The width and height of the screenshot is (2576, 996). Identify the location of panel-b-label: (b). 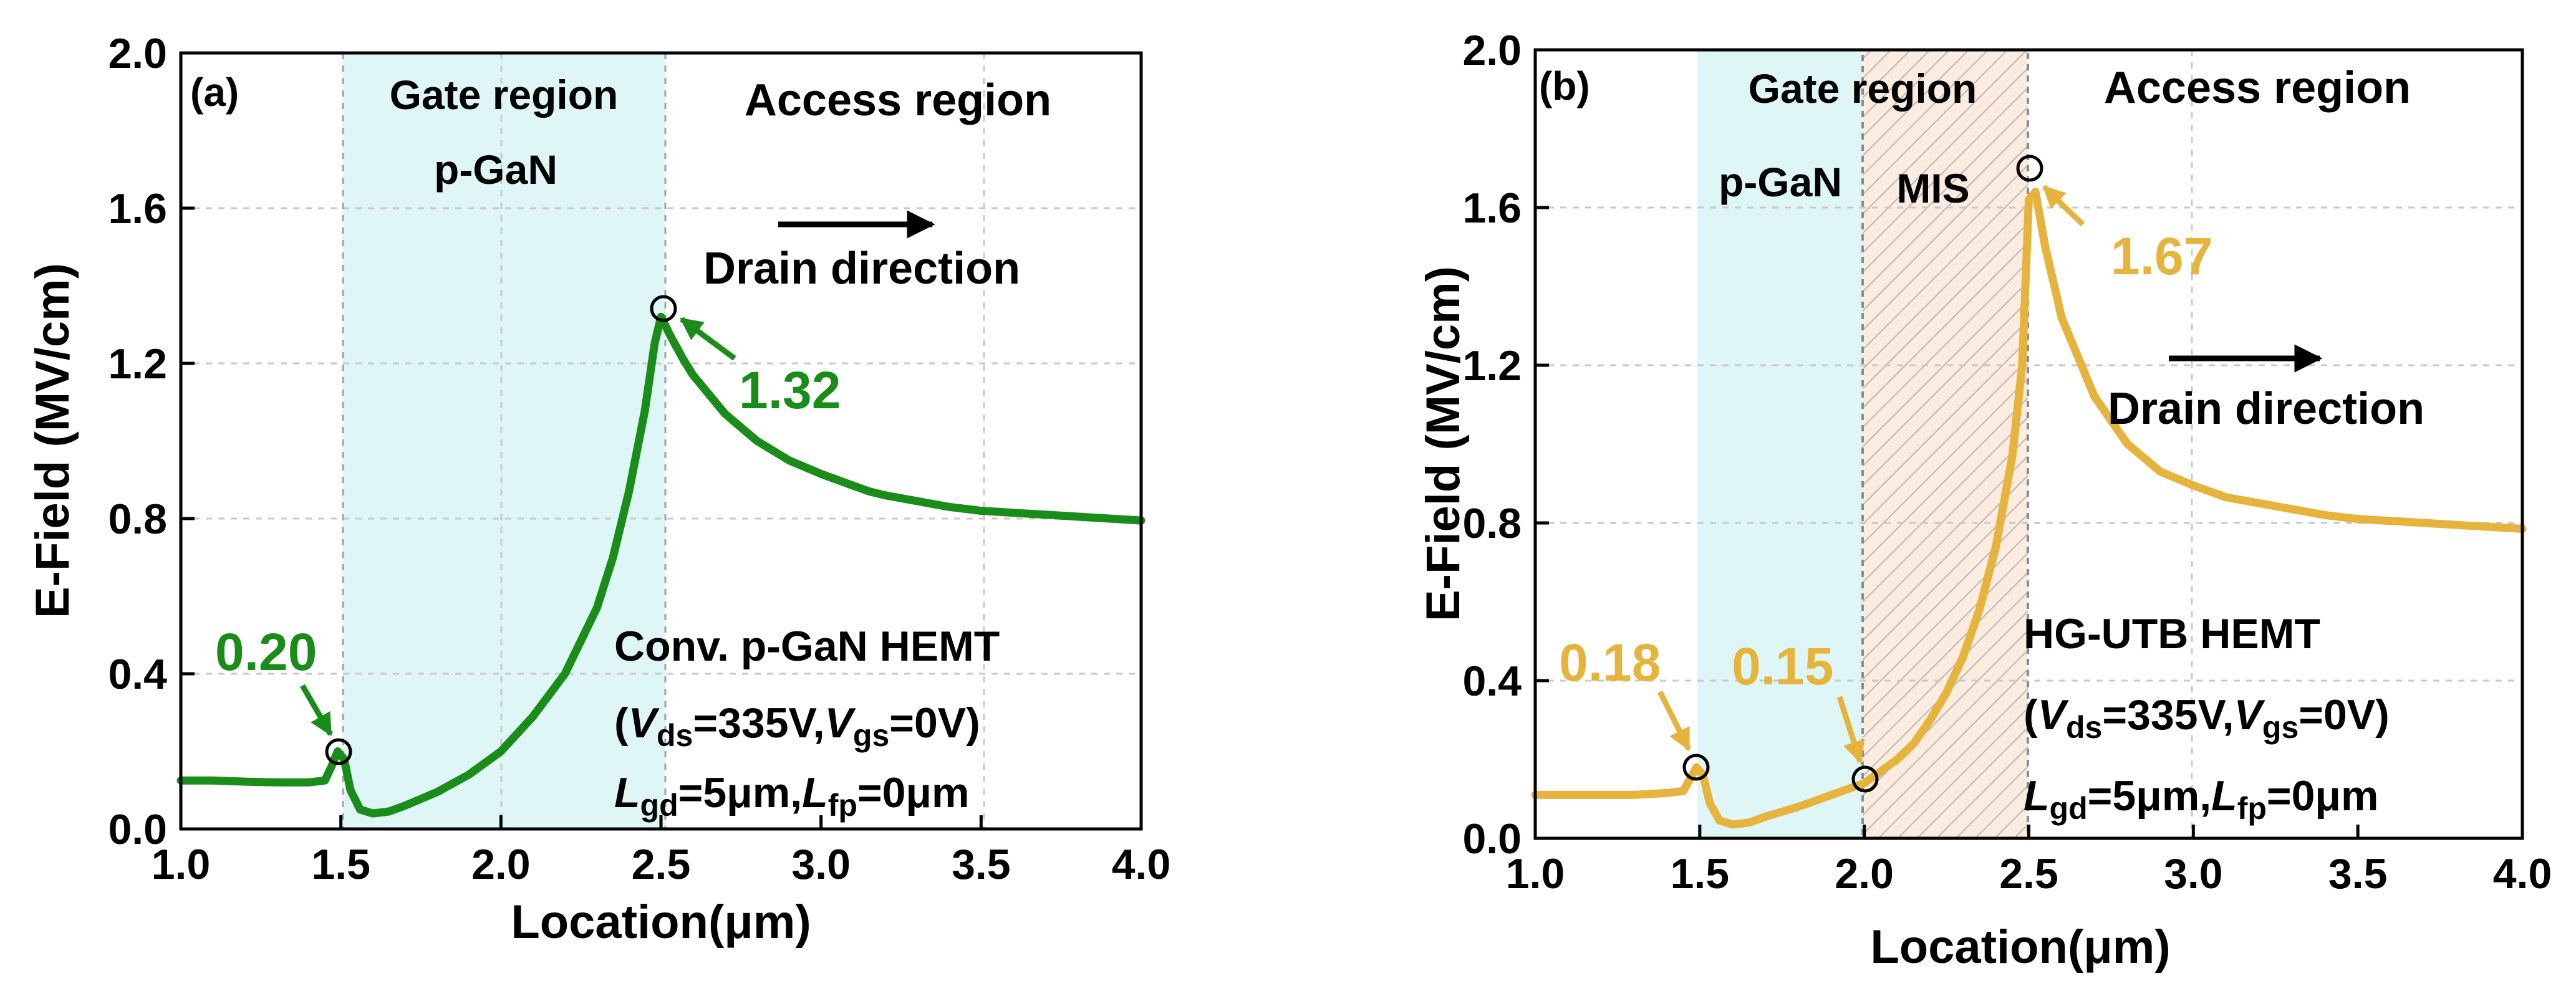
(1564, 86).